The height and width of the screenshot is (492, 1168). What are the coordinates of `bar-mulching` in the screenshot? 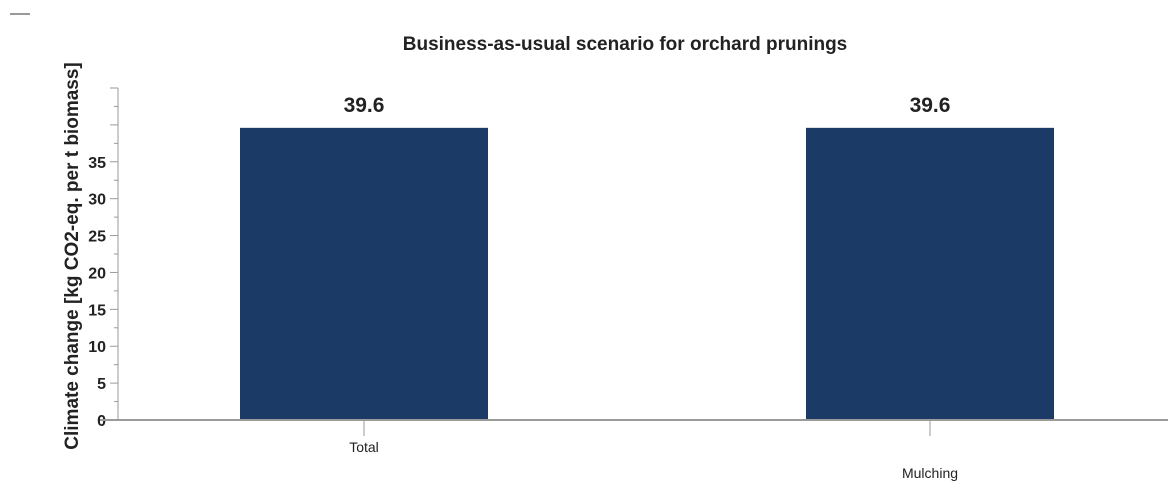 It's located at (930, 273).